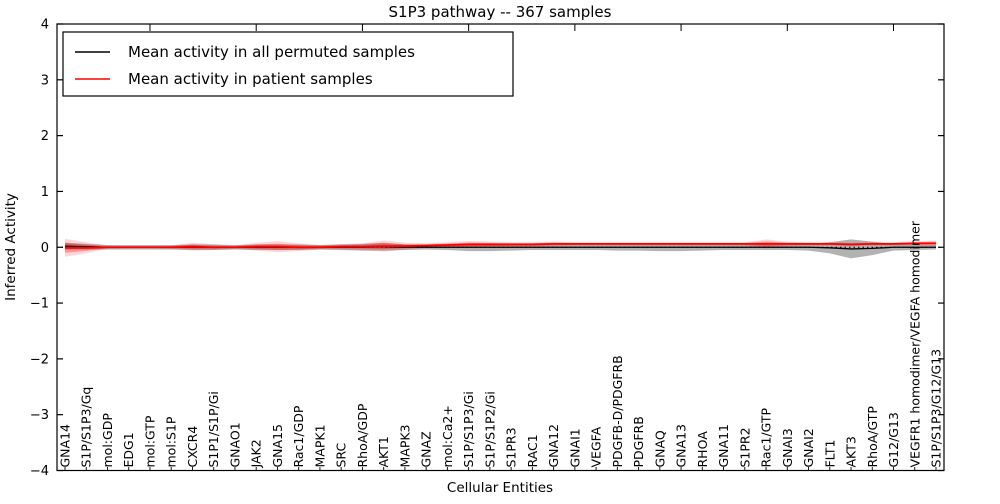 Image resolution: width=1000 pixels, height=504 pixels. I want to click on x-category-label: JAK2, so click(256, 453).